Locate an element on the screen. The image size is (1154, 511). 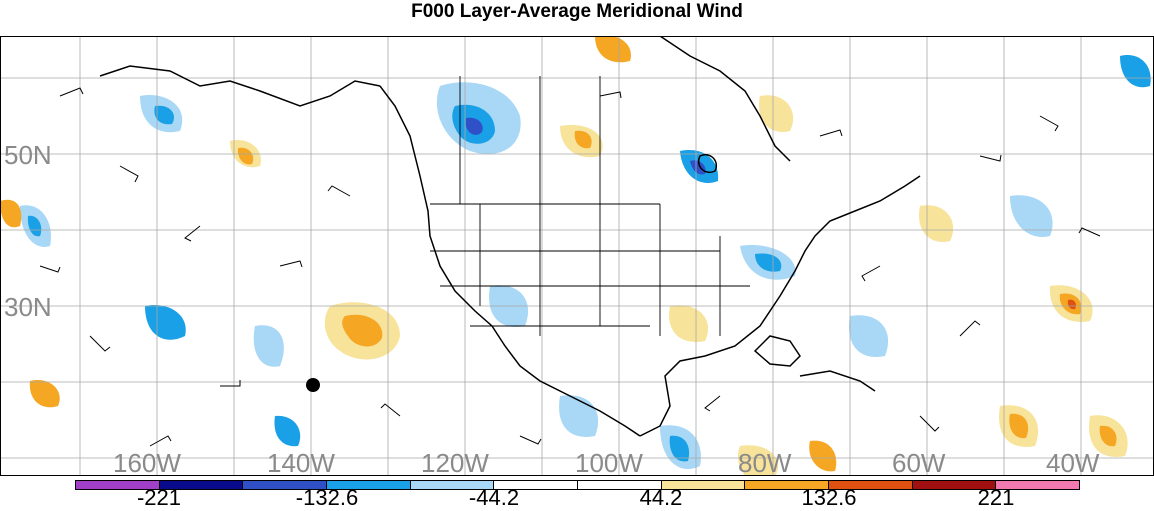
lat-label-30n: 30N is located at coordinates (28, 307).